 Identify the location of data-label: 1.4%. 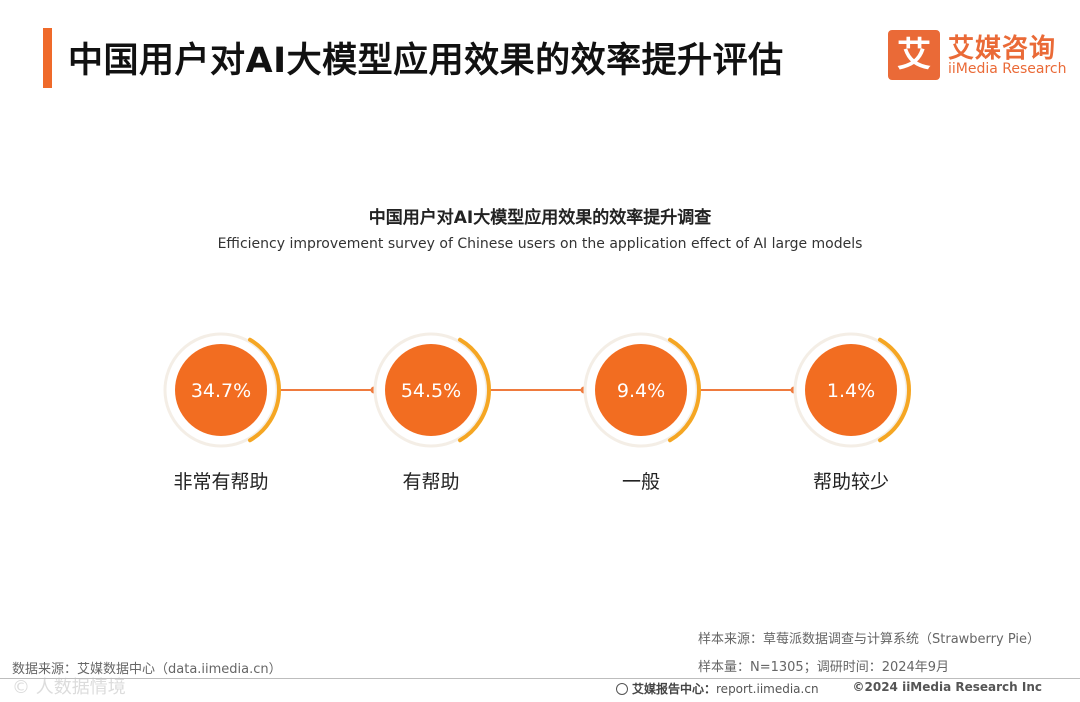
(851, 391).